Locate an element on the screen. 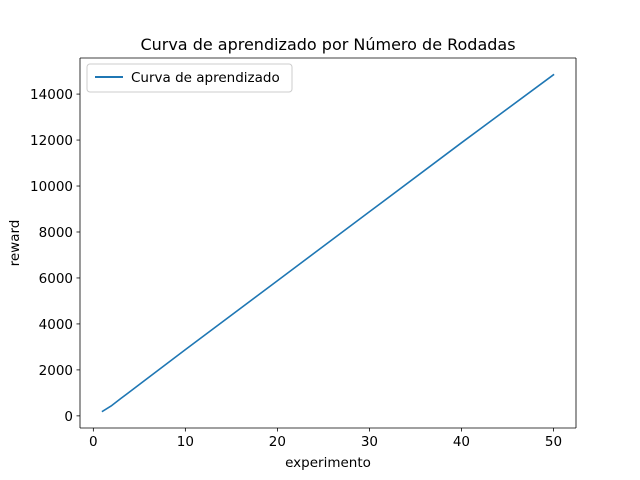 Image resolution: width=640 pixels, height=480 pixels. y-tick-label: 4000 is located at coordinates (56, 325).